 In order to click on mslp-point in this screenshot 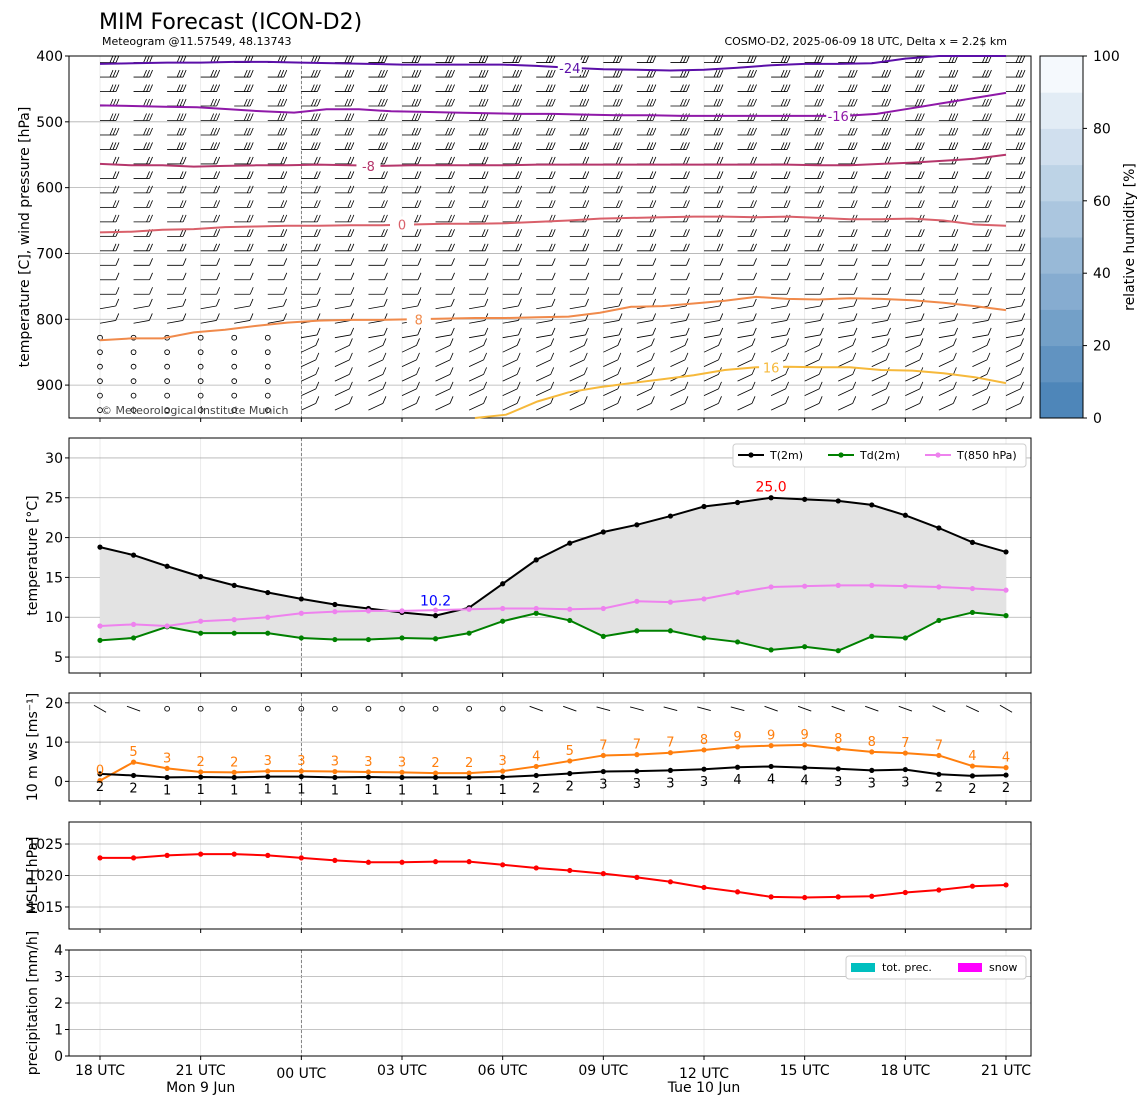, I will do `click(872, 896)`.